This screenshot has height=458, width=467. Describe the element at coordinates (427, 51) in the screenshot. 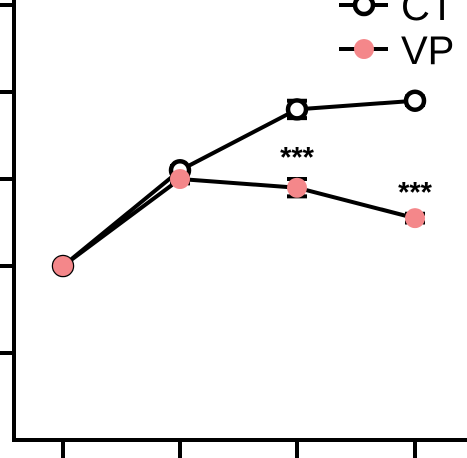

I see `legend-label-vp: VP` at that location.